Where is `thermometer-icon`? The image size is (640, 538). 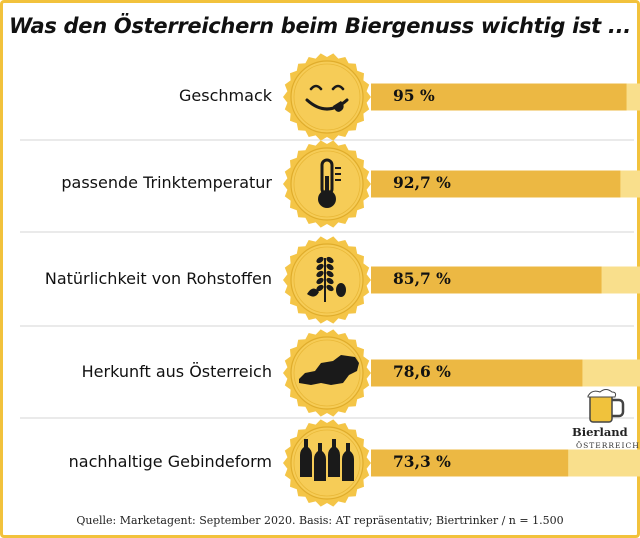
thermometer-icon is located at coordinates (327, 184).